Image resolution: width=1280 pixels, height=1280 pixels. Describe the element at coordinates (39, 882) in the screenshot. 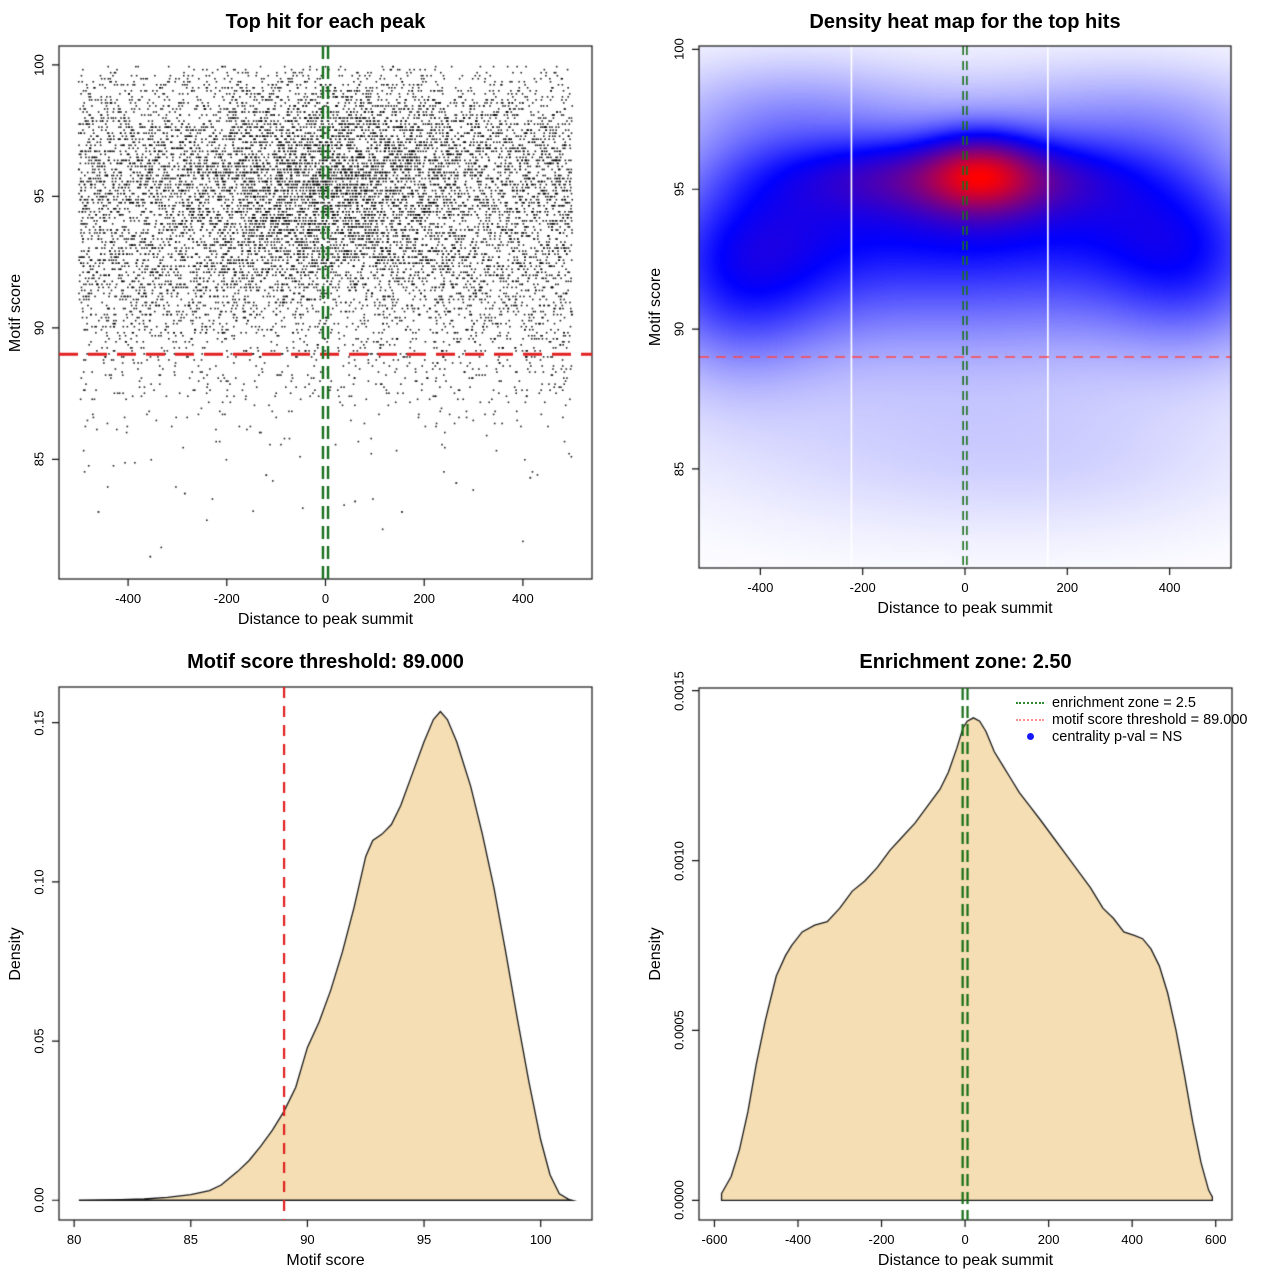

I see `y-tick-label: 0.10` at that location.